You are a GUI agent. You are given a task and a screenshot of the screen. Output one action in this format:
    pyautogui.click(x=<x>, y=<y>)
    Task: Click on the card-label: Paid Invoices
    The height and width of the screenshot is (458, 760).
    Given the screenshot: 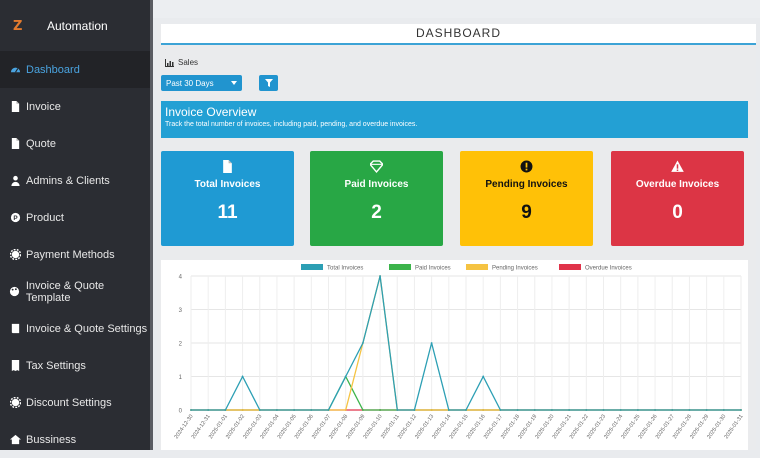 What is the action you would take?
    pyautogui.click(x=376, y=184)
    